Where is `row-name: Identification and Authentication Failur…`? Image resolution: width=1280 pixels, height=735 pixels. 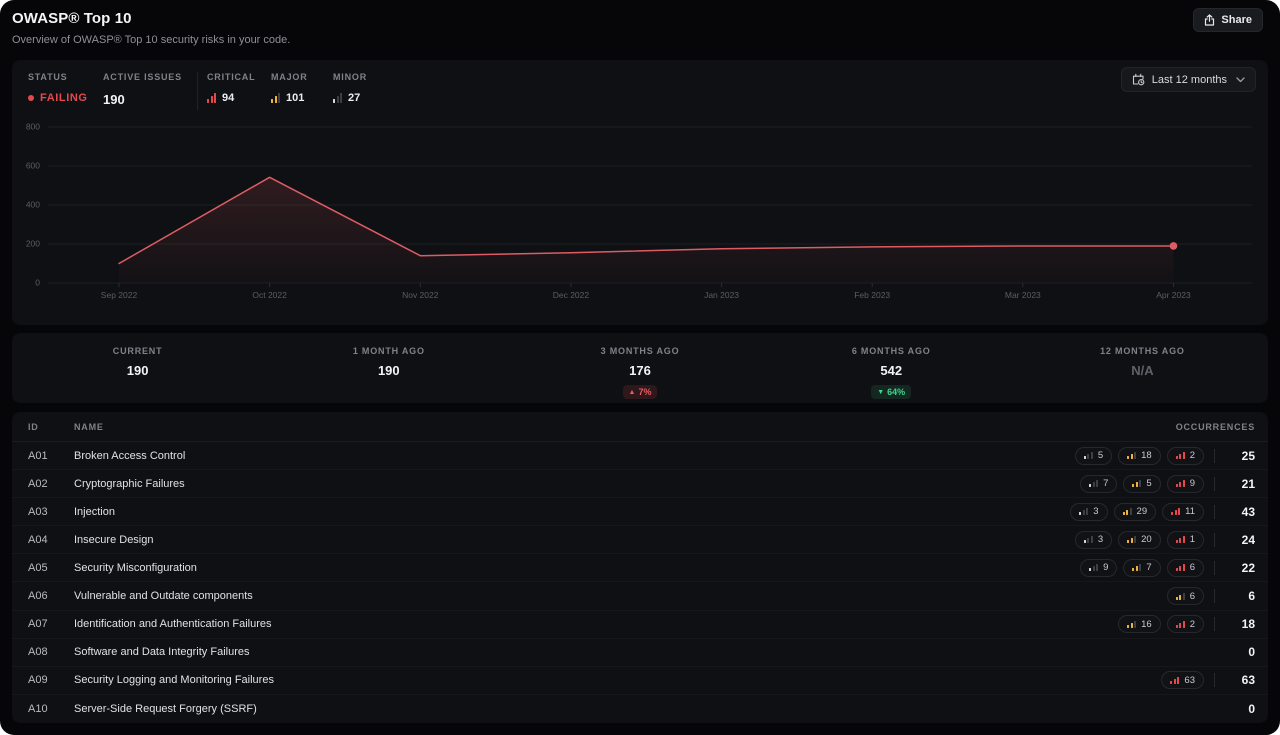 row-name: Identification and Authentication Failur… is located at coordinates (173, 624).